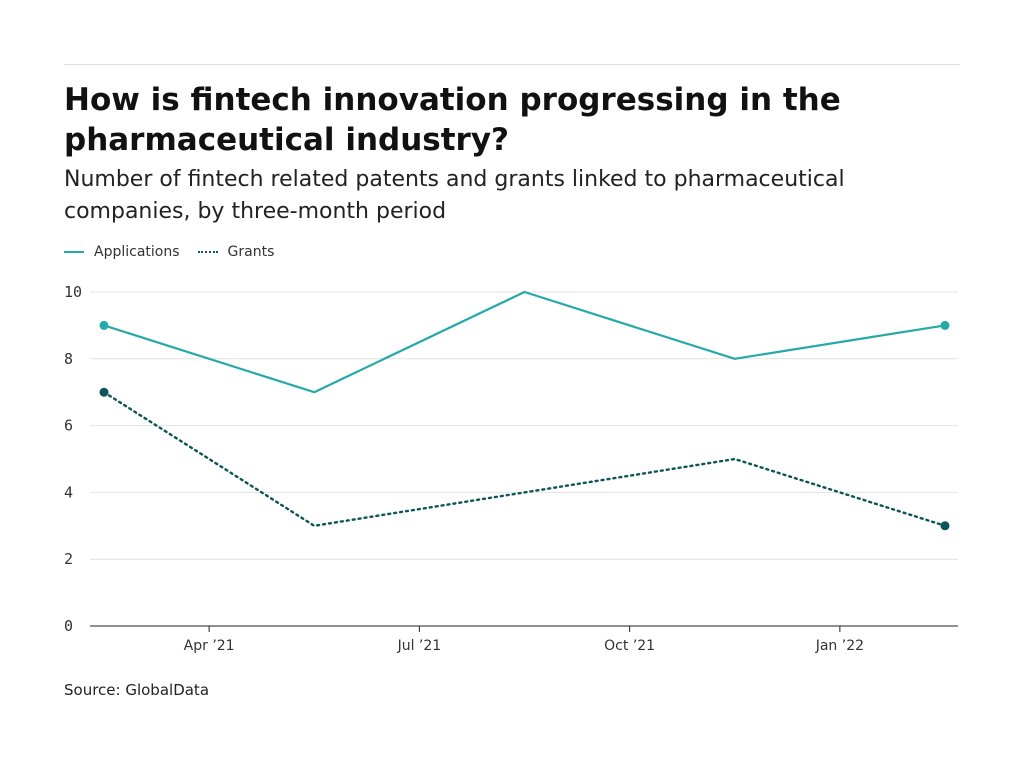  I want to click on legend: Applications Grants, so click(178, 252).